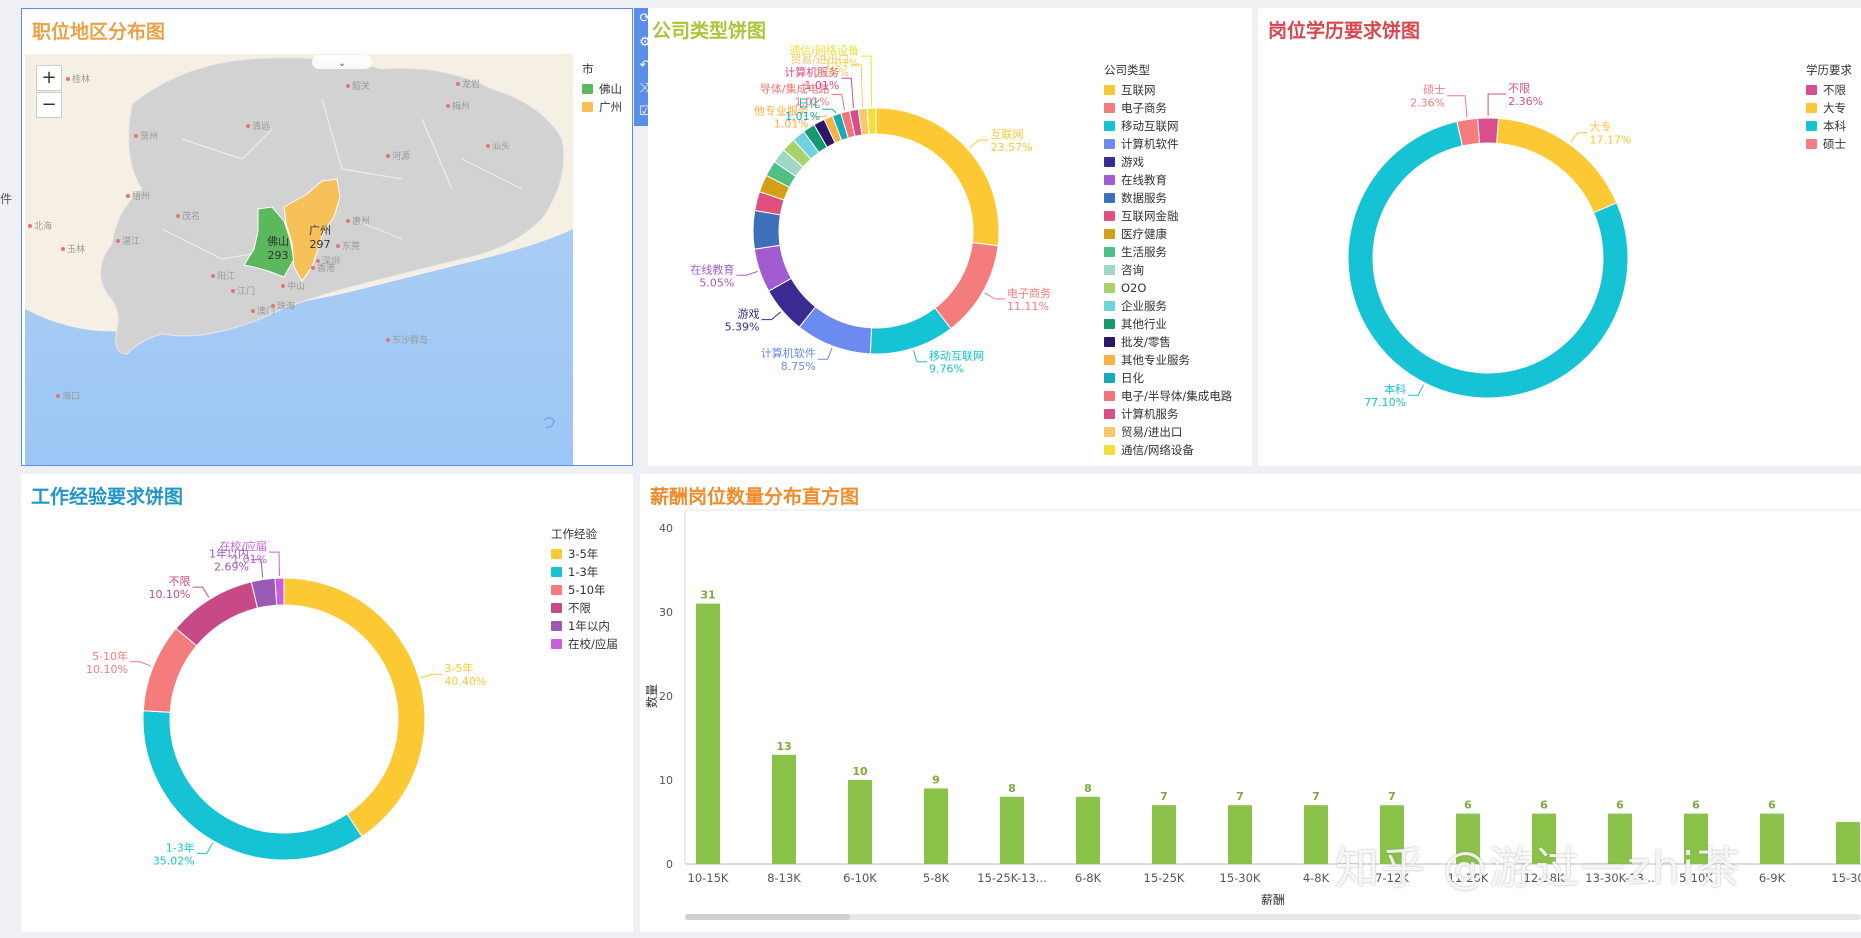 This screenshot has height=938, width=1861. Describe the element at coordinates (49, 78) in the screenshot. I see `zoom-in-button: +` at that location.